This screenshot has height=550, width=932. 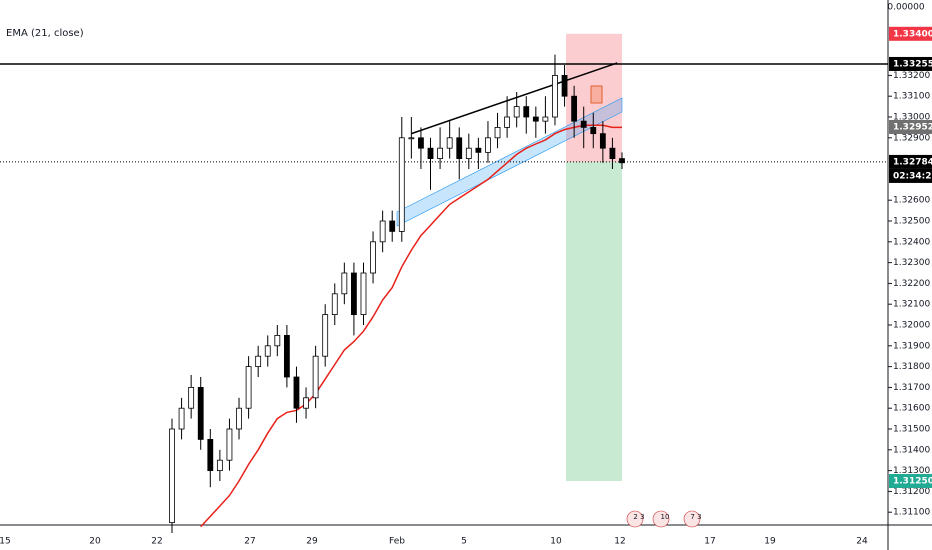 I want to click on indicator-label: EMA (21, close), so click(x=45, y=33).